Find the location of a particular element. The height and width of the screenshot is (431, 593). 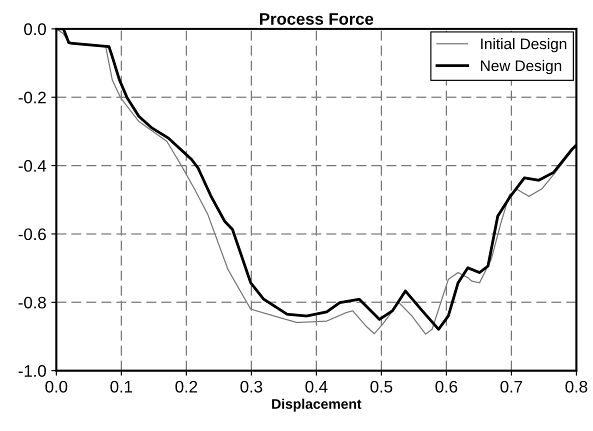

x-tick-label: 0.7 is located at coordinates (511, 386).